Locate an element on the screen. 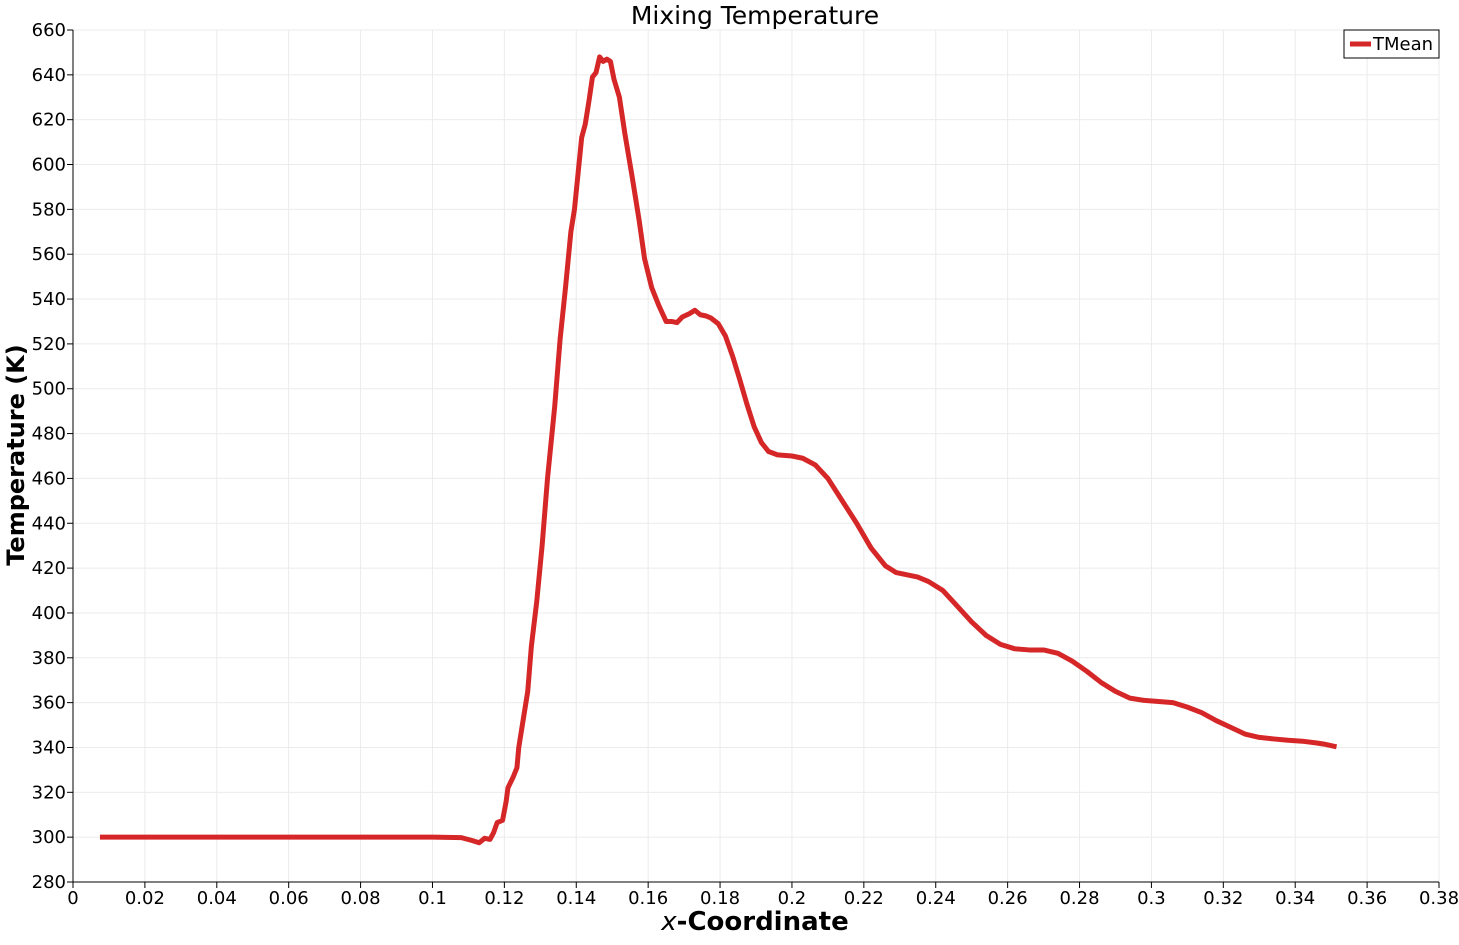 This screenshot has height=945, width=1459. y-tick-label: 400 is located at coordinates (49, 613).